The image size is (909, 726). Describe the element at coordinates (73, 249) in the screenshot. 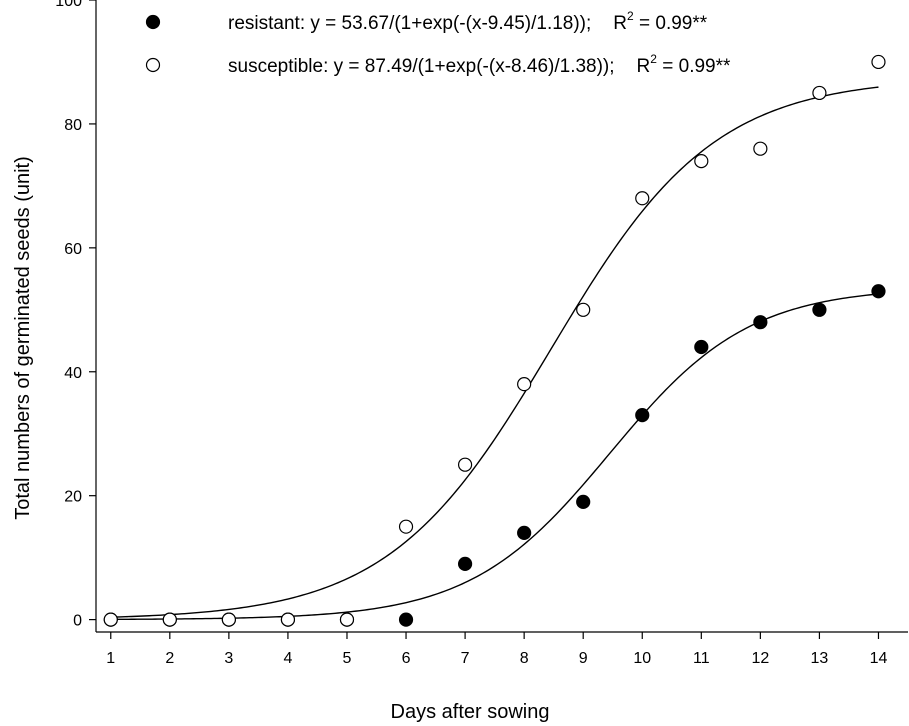

I see `y-tick-label: 60` at that location.